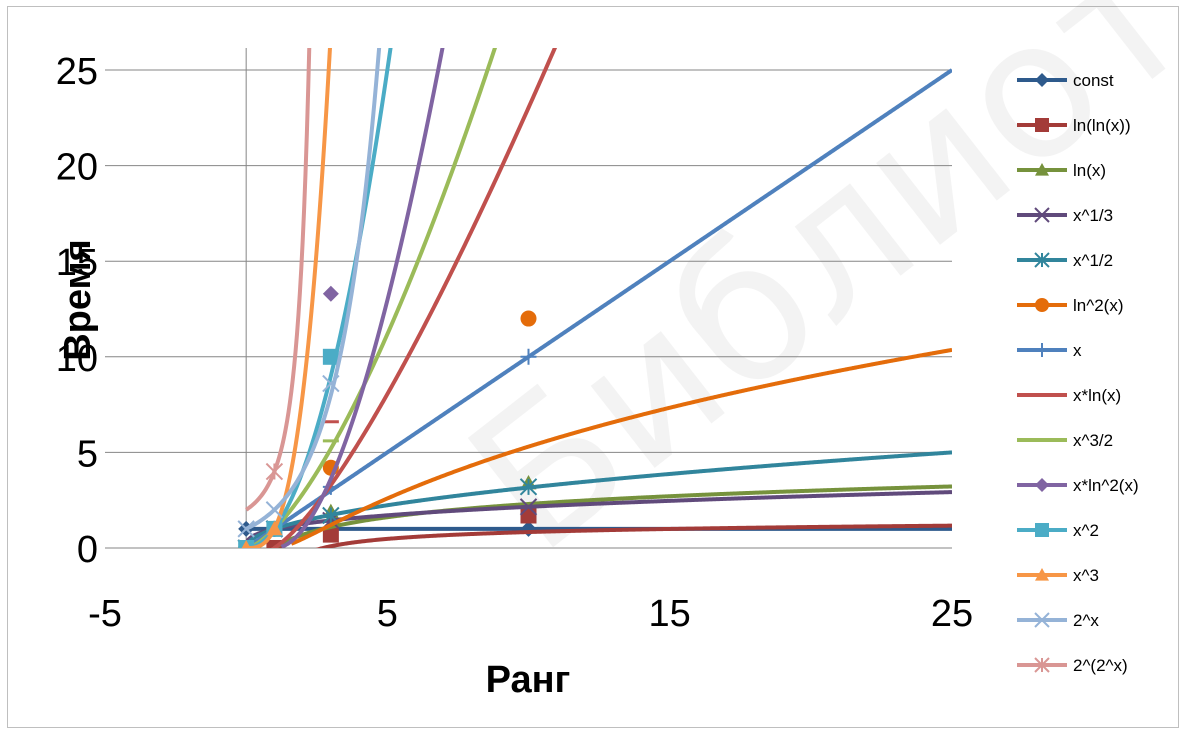 The width and height of the screenshot is (1185, 733). Describe the element at coordinates (1086, 530) in the screenshot. I see `legend-label: x^2` at that location.